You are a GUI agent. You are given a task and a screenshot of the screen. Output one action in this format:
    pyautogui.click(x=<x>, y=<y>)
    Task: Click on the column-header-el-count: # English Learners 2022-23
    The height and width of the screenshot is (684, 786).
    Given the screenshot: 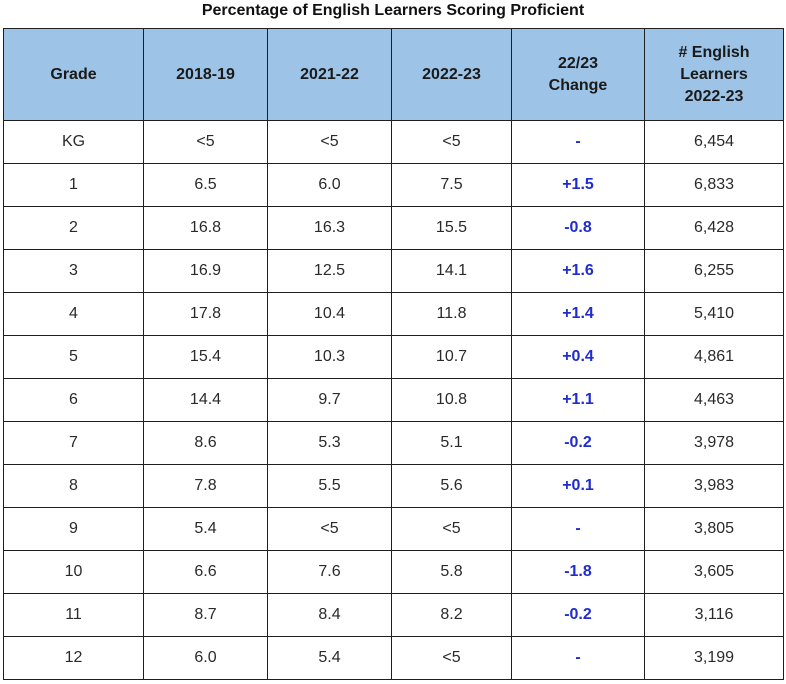 What is the action you would take?
    pyautogui.click(x=714, y=74)
    